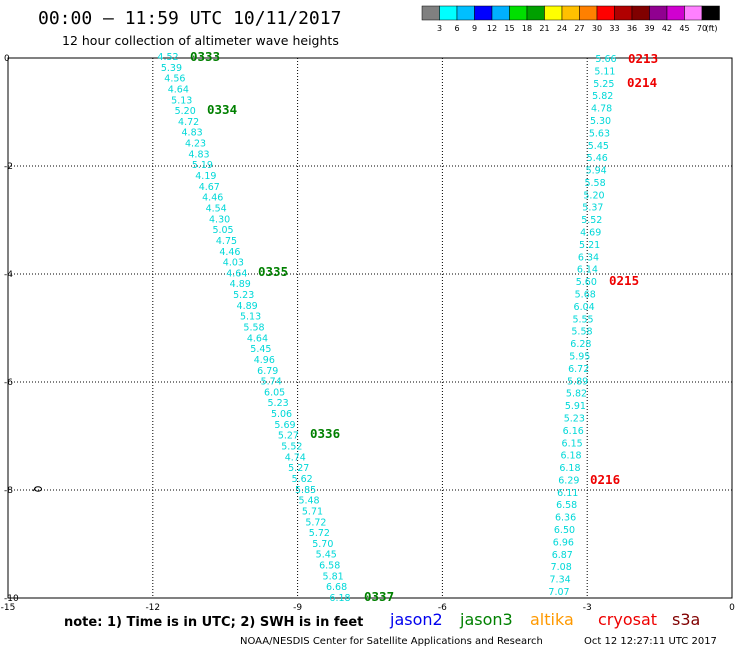  Describe the element at coordinates (492, 28) in the screenshot. I see `legend-label: 12` at that location.